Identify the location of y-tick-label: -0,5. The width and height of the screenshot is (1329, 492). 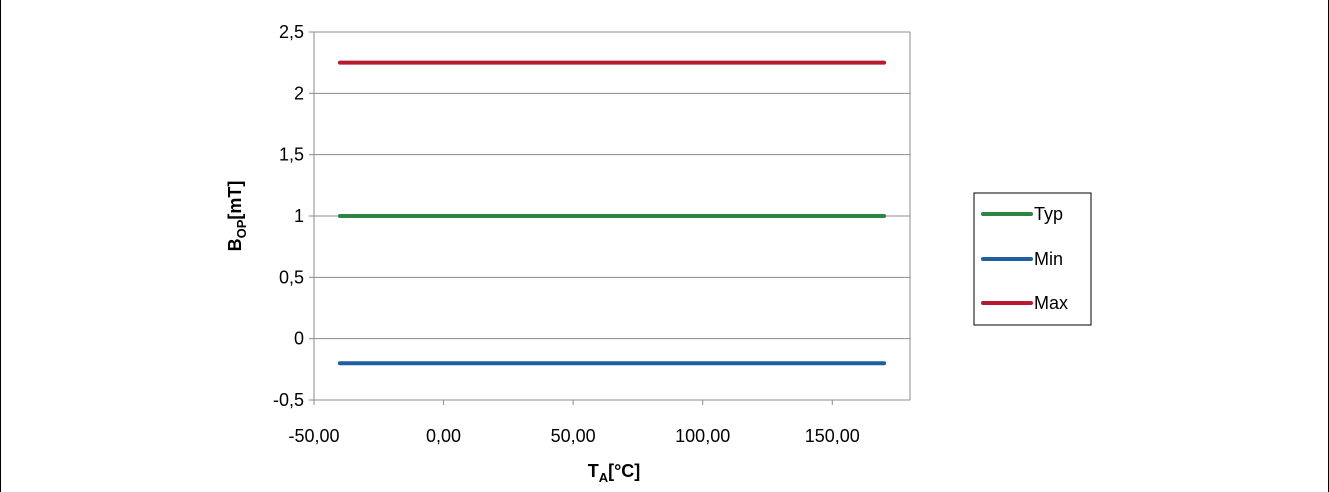
(288, 400).